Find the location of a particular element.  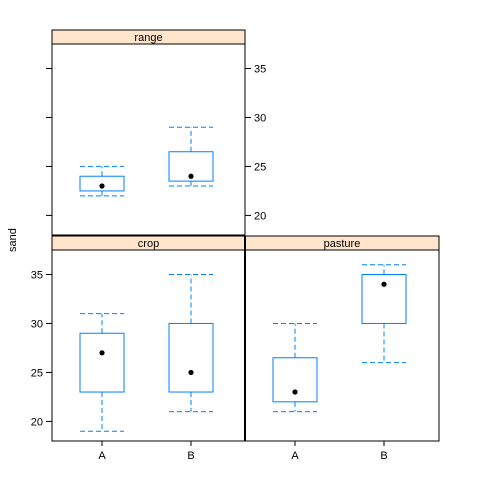

box-range-A is located at coordinates (102, 181).